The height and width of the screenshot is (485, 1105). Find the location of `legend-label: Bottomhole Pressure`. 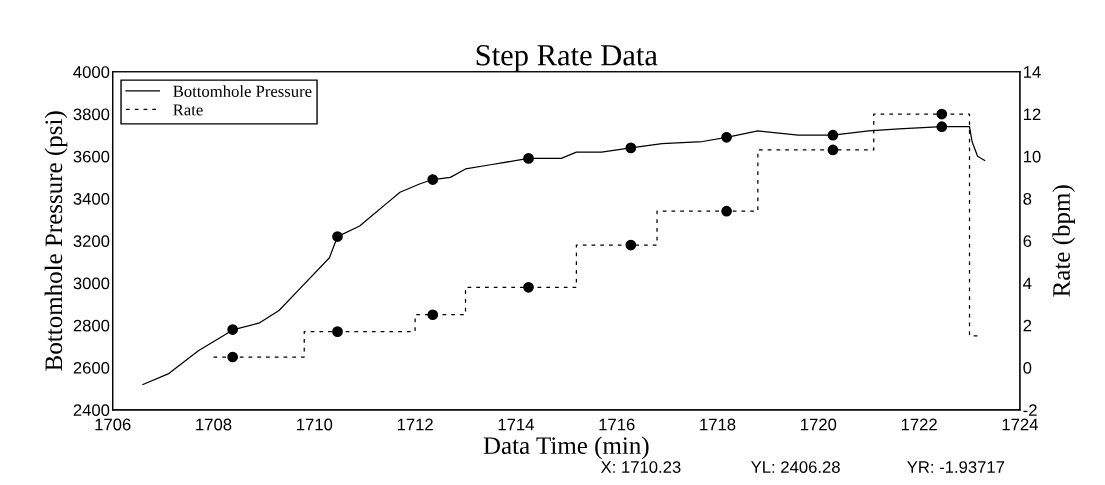

legend-label: Bottomhole Pressure is located at coordinates (242, 91).